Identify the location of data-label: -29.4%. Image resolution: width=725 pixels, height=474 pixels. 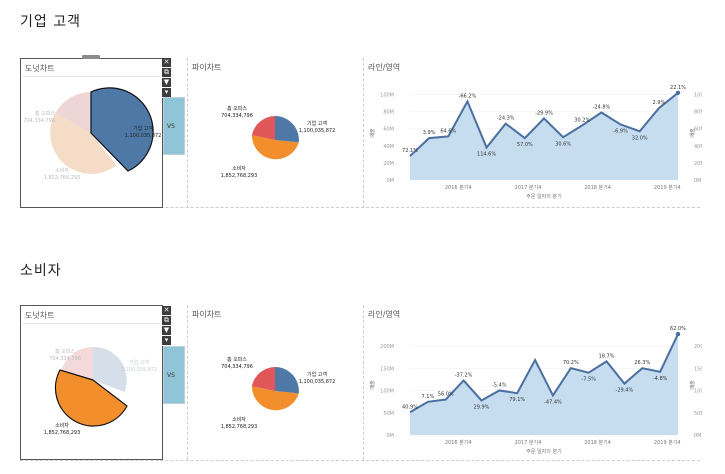
(625, 391).